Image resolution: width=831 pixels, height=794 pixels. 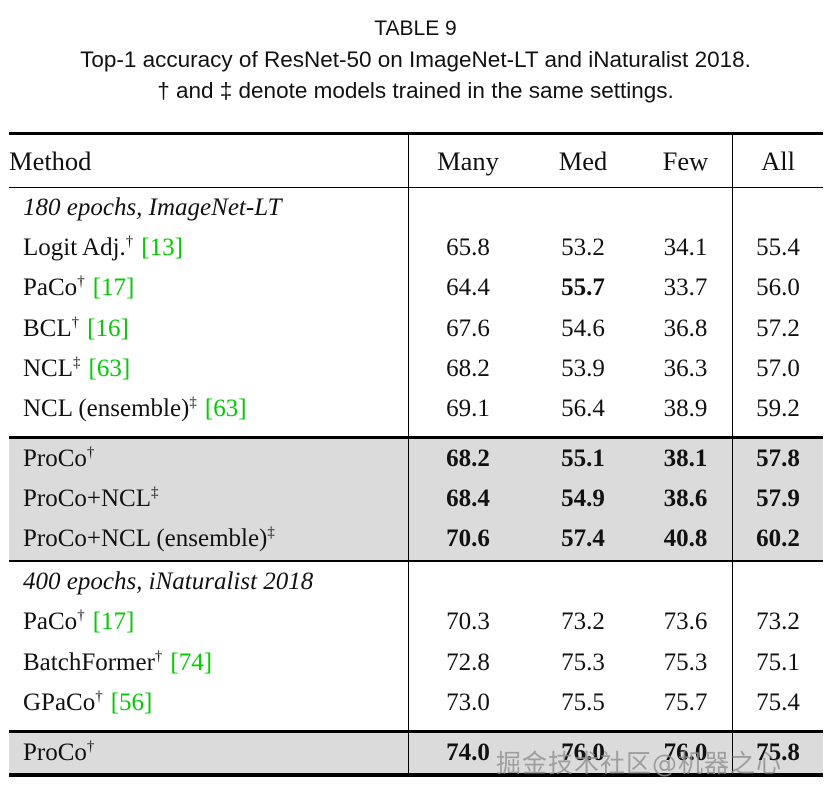 I want to click on value-all: 57.2, so click(x=777, y=328).